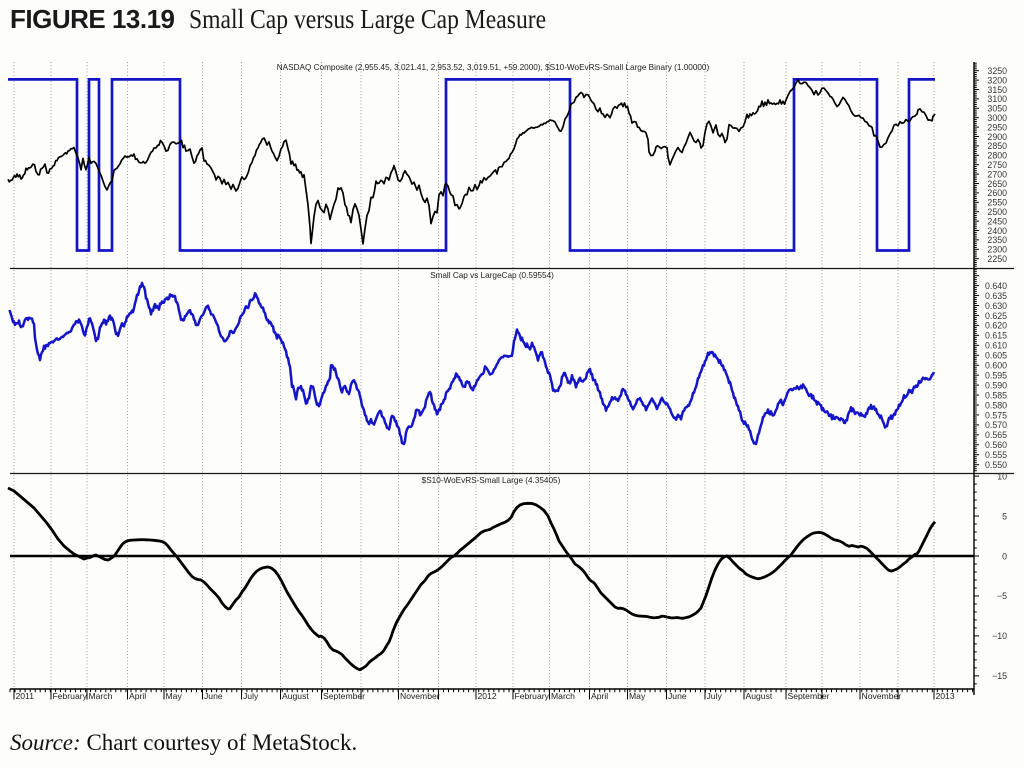  Describe the element at coordinates (997, 174) in the screenshot. I see `svg-text: 2700` at that location.